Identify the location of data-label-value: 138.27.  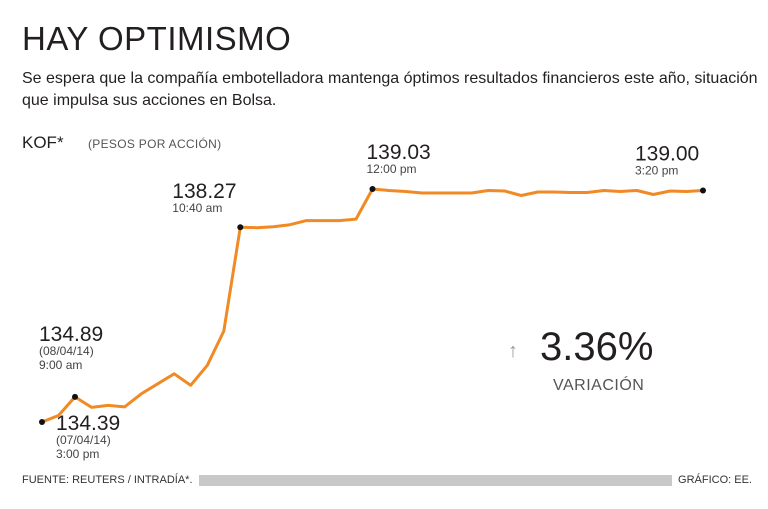
(204, 191).